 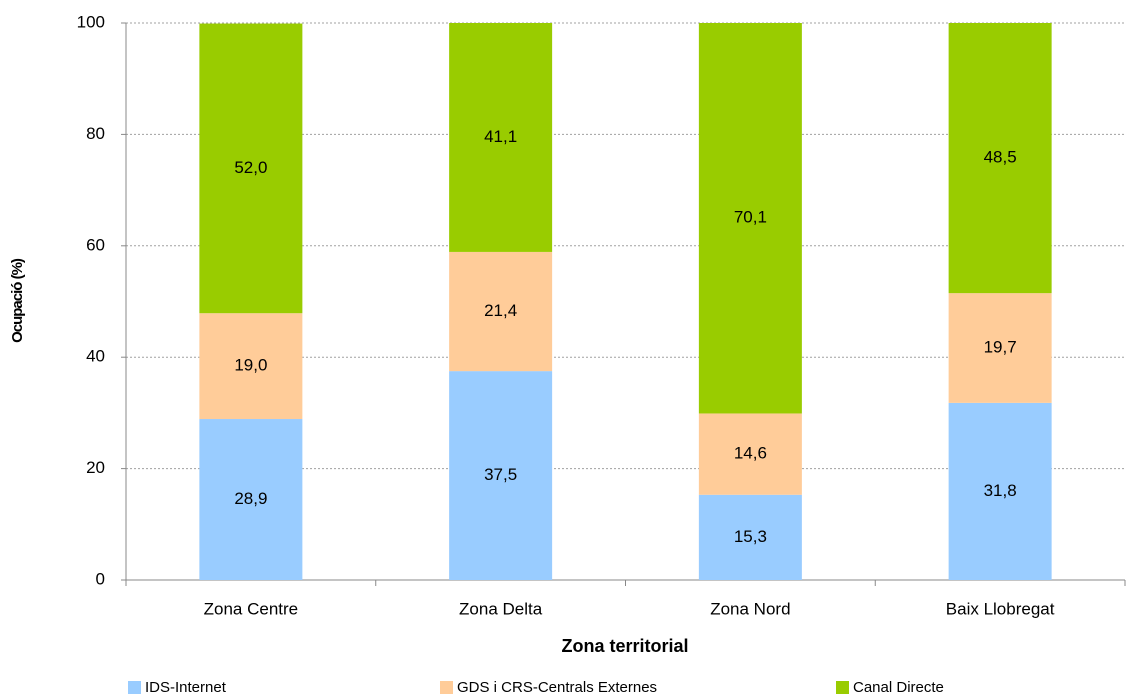 I want to click on legend-label: GDS i CRS-Centrals Externes, so click(x=557, y=687).